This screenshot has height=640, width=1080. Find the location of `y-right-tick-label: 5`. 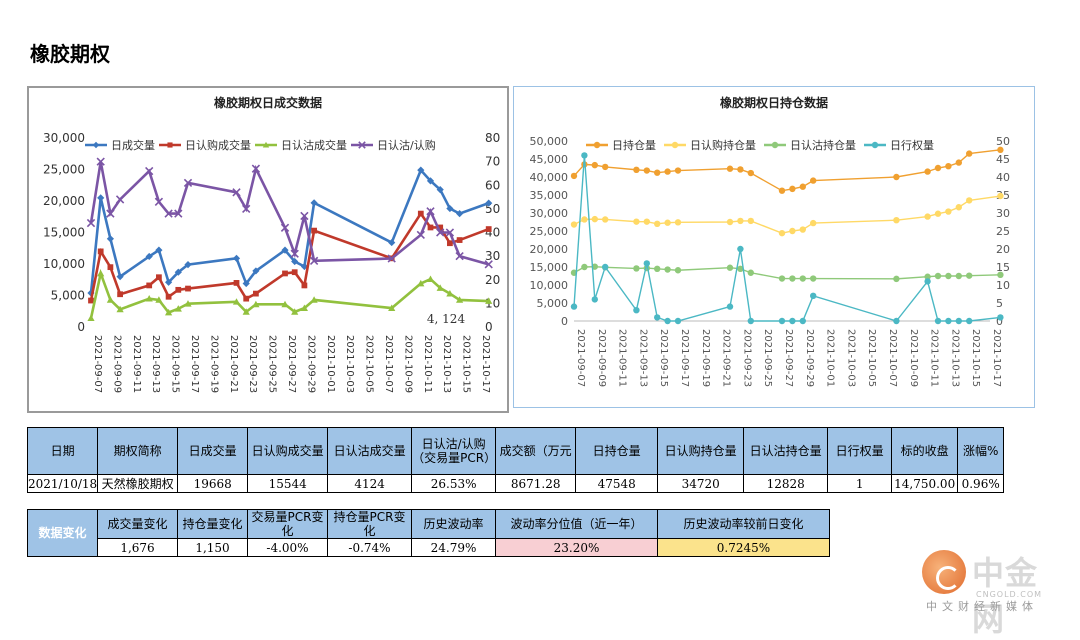

y-right-tick-label: 5 is located at coordinates (999, 303).